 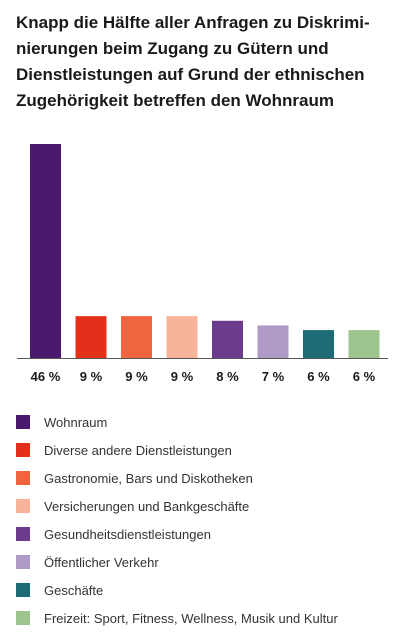 What do you see at coordinates (147, 506) in the screenshot?
I see `legend-label: Versicherungen und Bankgeschäfte` at bounding box center [147, 506].